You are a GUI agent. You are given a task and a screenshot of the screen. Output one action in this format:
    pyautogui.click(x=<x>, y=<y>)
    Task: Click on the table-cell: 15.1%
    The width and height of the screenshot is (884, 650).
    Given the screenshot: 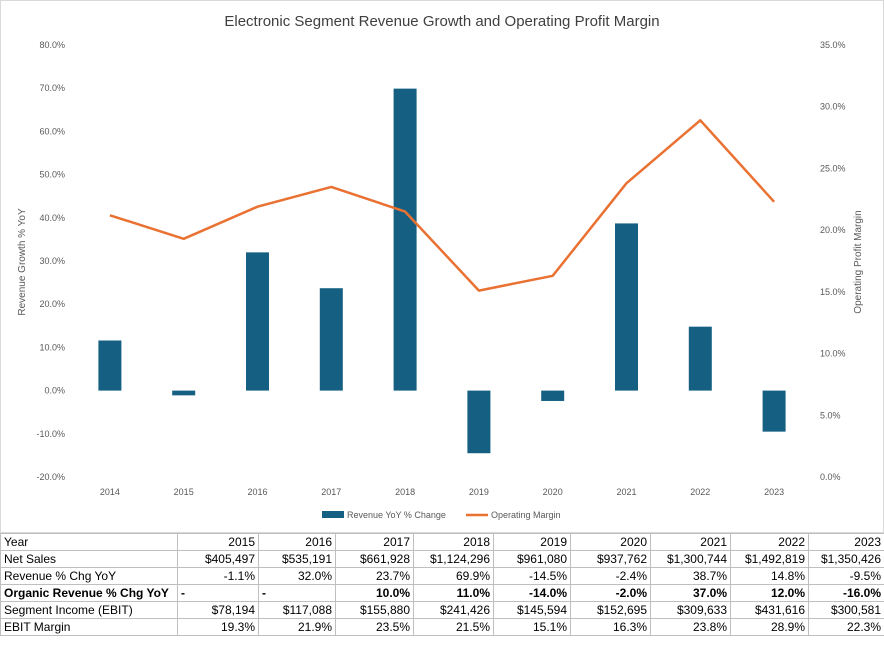 What is the action you would take?
    pyautogui.click(x=532, y=627)
    